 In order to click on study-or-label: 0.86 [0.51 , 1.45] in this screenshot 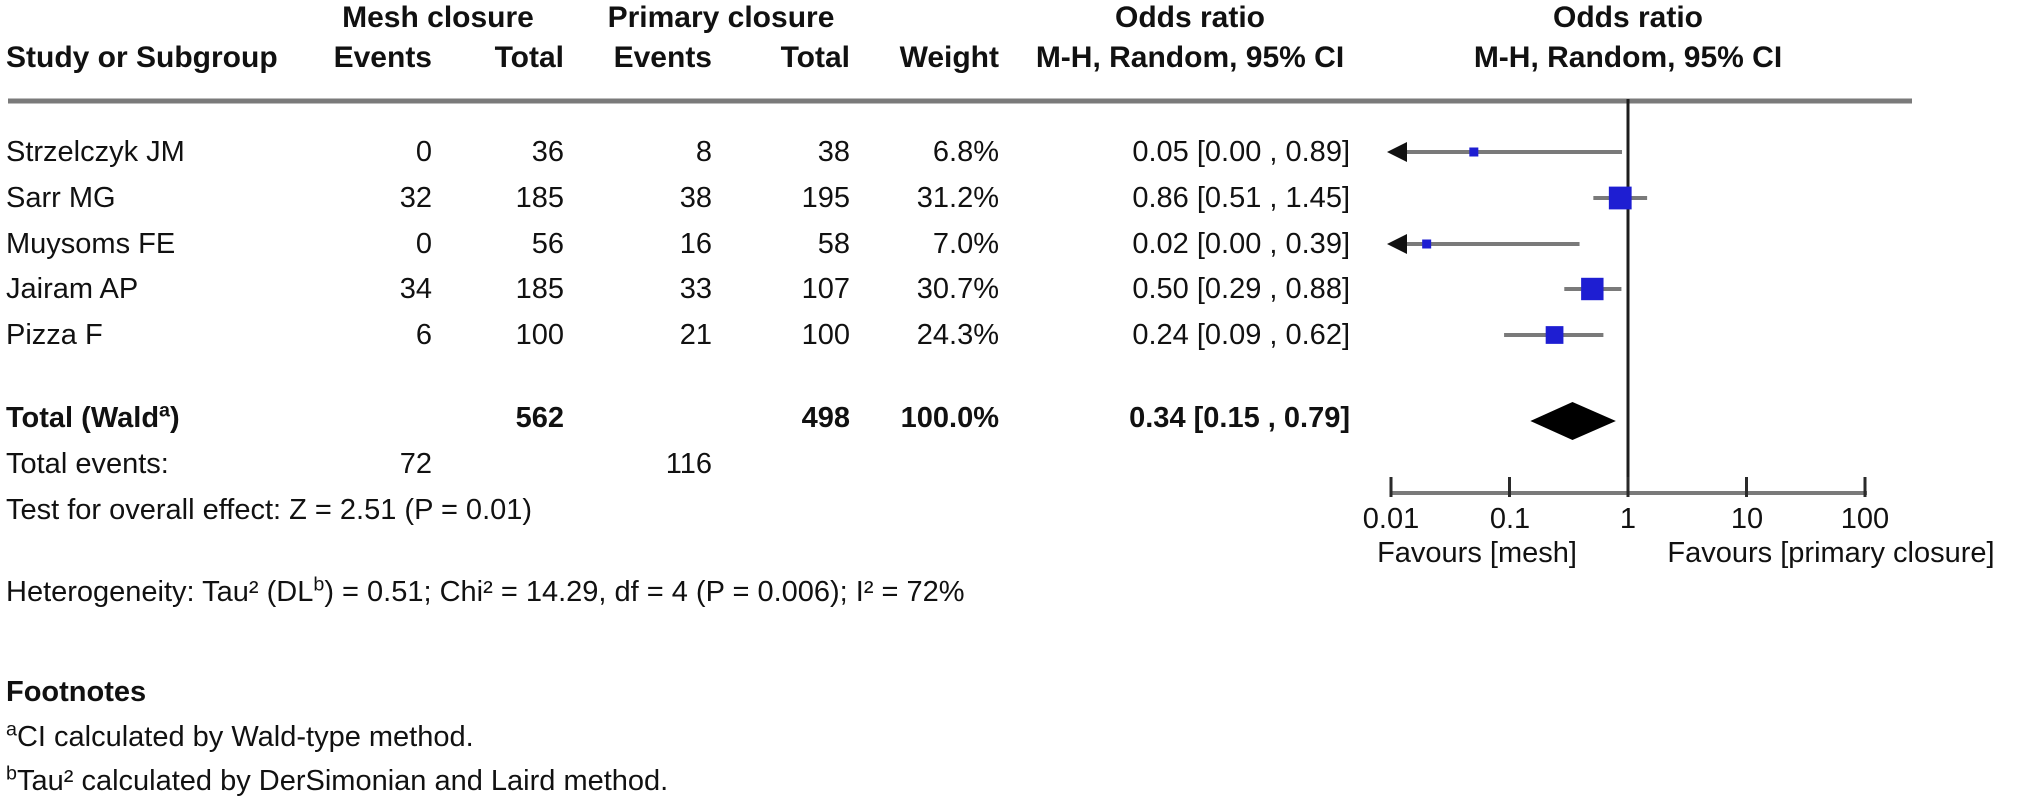, I will do `click(1241, 198)`.